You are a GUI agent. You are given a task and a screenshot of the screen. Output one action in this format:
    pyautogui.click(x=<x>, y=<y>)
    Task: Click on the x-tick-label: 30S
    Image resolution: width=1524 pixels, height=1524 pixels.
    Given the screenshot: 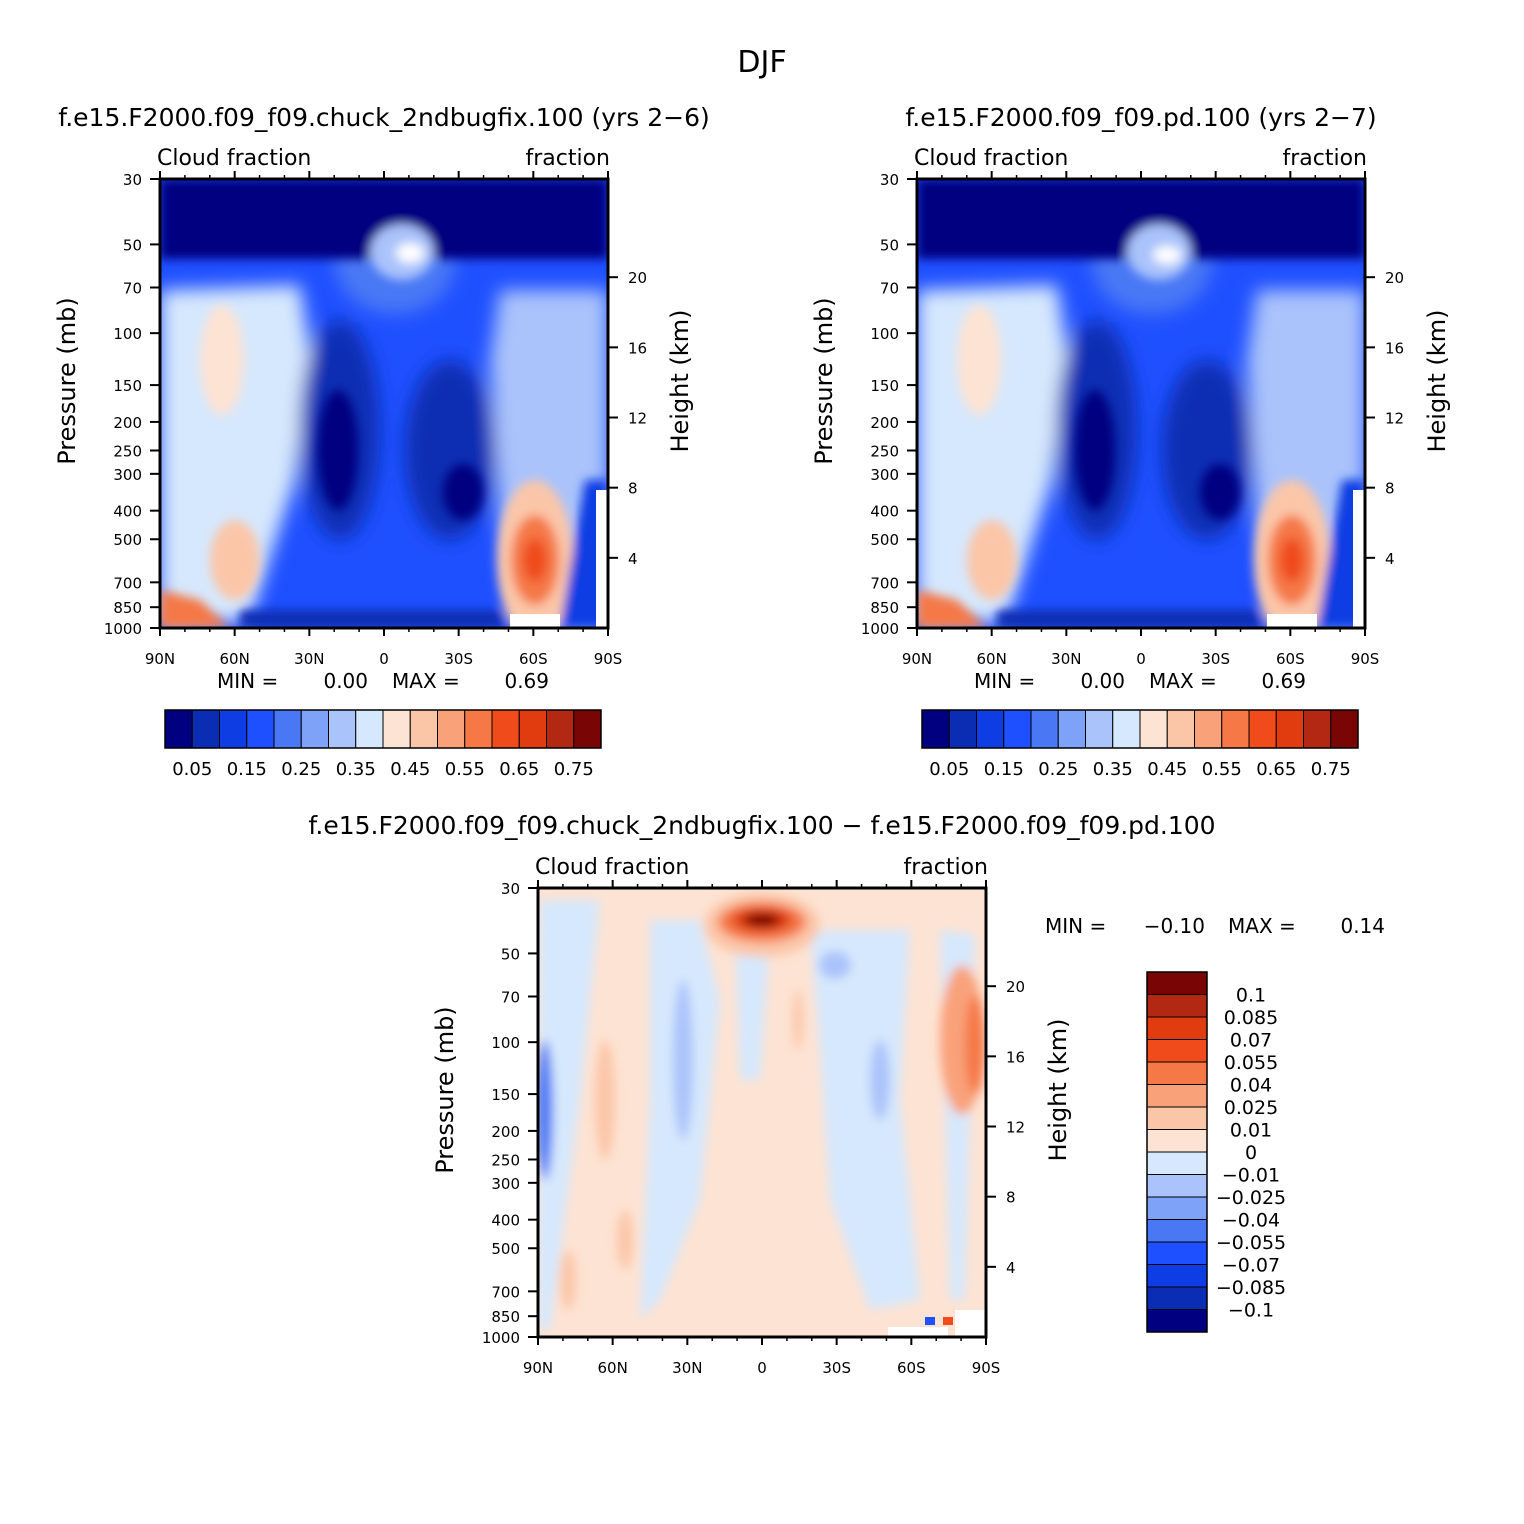 What is the action you would take?
    pyautogui.click(x=836, y=1368)
    